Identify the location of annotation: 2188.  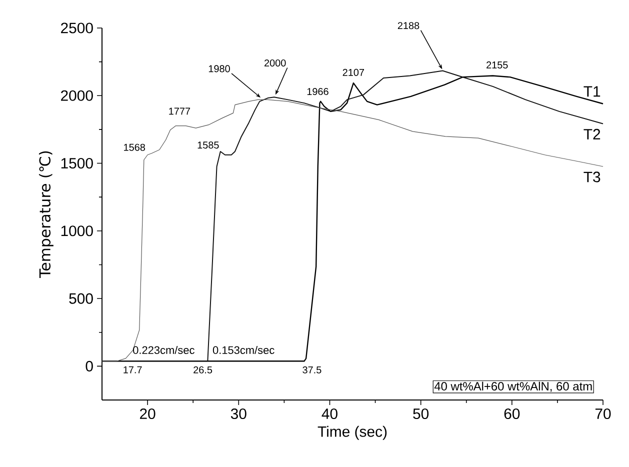
(409, 26).